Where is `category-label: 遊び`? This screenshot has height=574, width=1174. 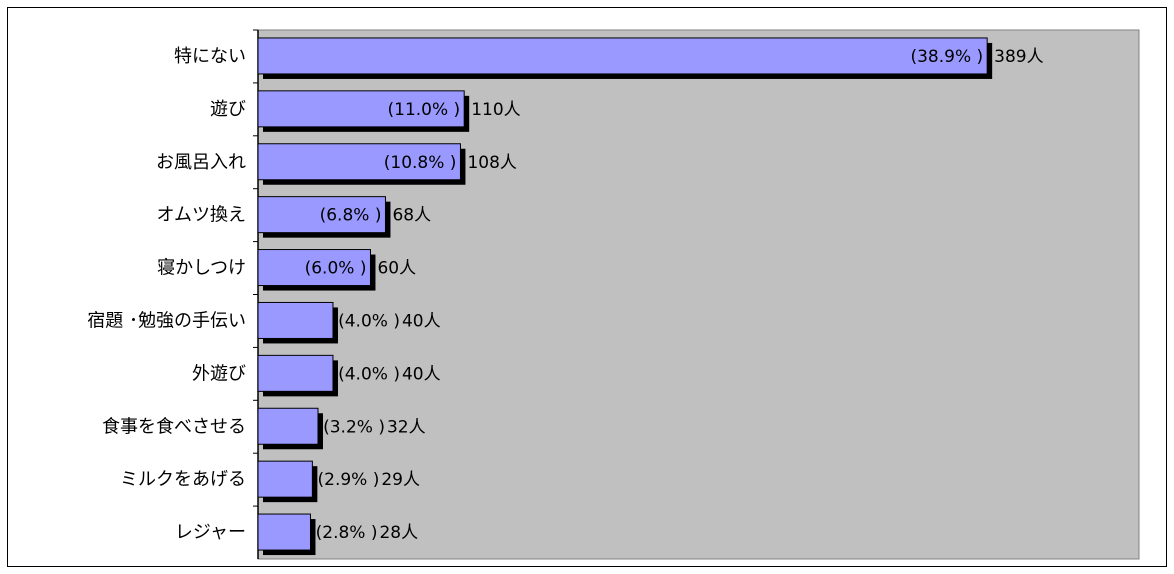 category-label: 遊び is located at coordinates (228, 109).